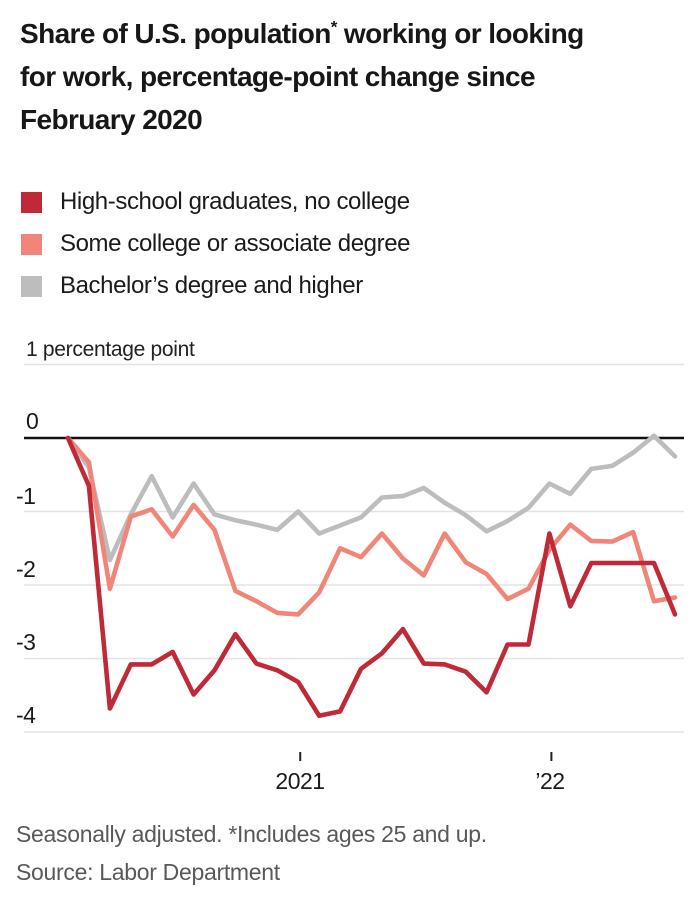  I want to click on legend-swatch-bachelors, so click(31, 286).